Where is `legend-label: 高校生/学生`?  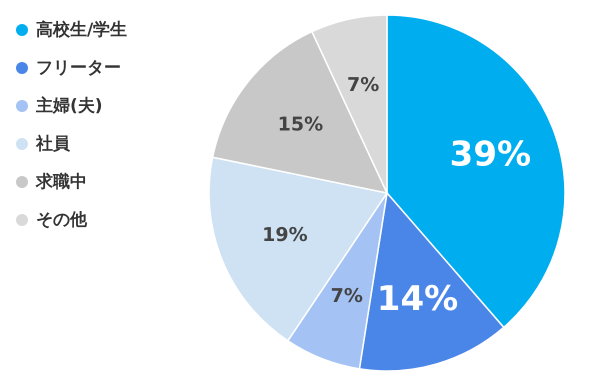
legend-label: 高校生/学生 is located at coordinates (82, 30).